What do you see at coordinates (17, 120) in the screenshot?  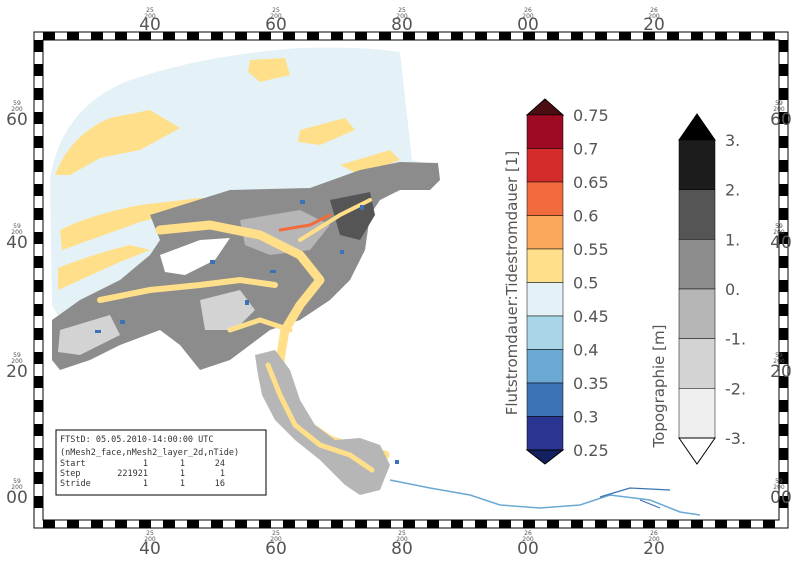 I see `tick-label: 60` at bounding box center [17, 120].